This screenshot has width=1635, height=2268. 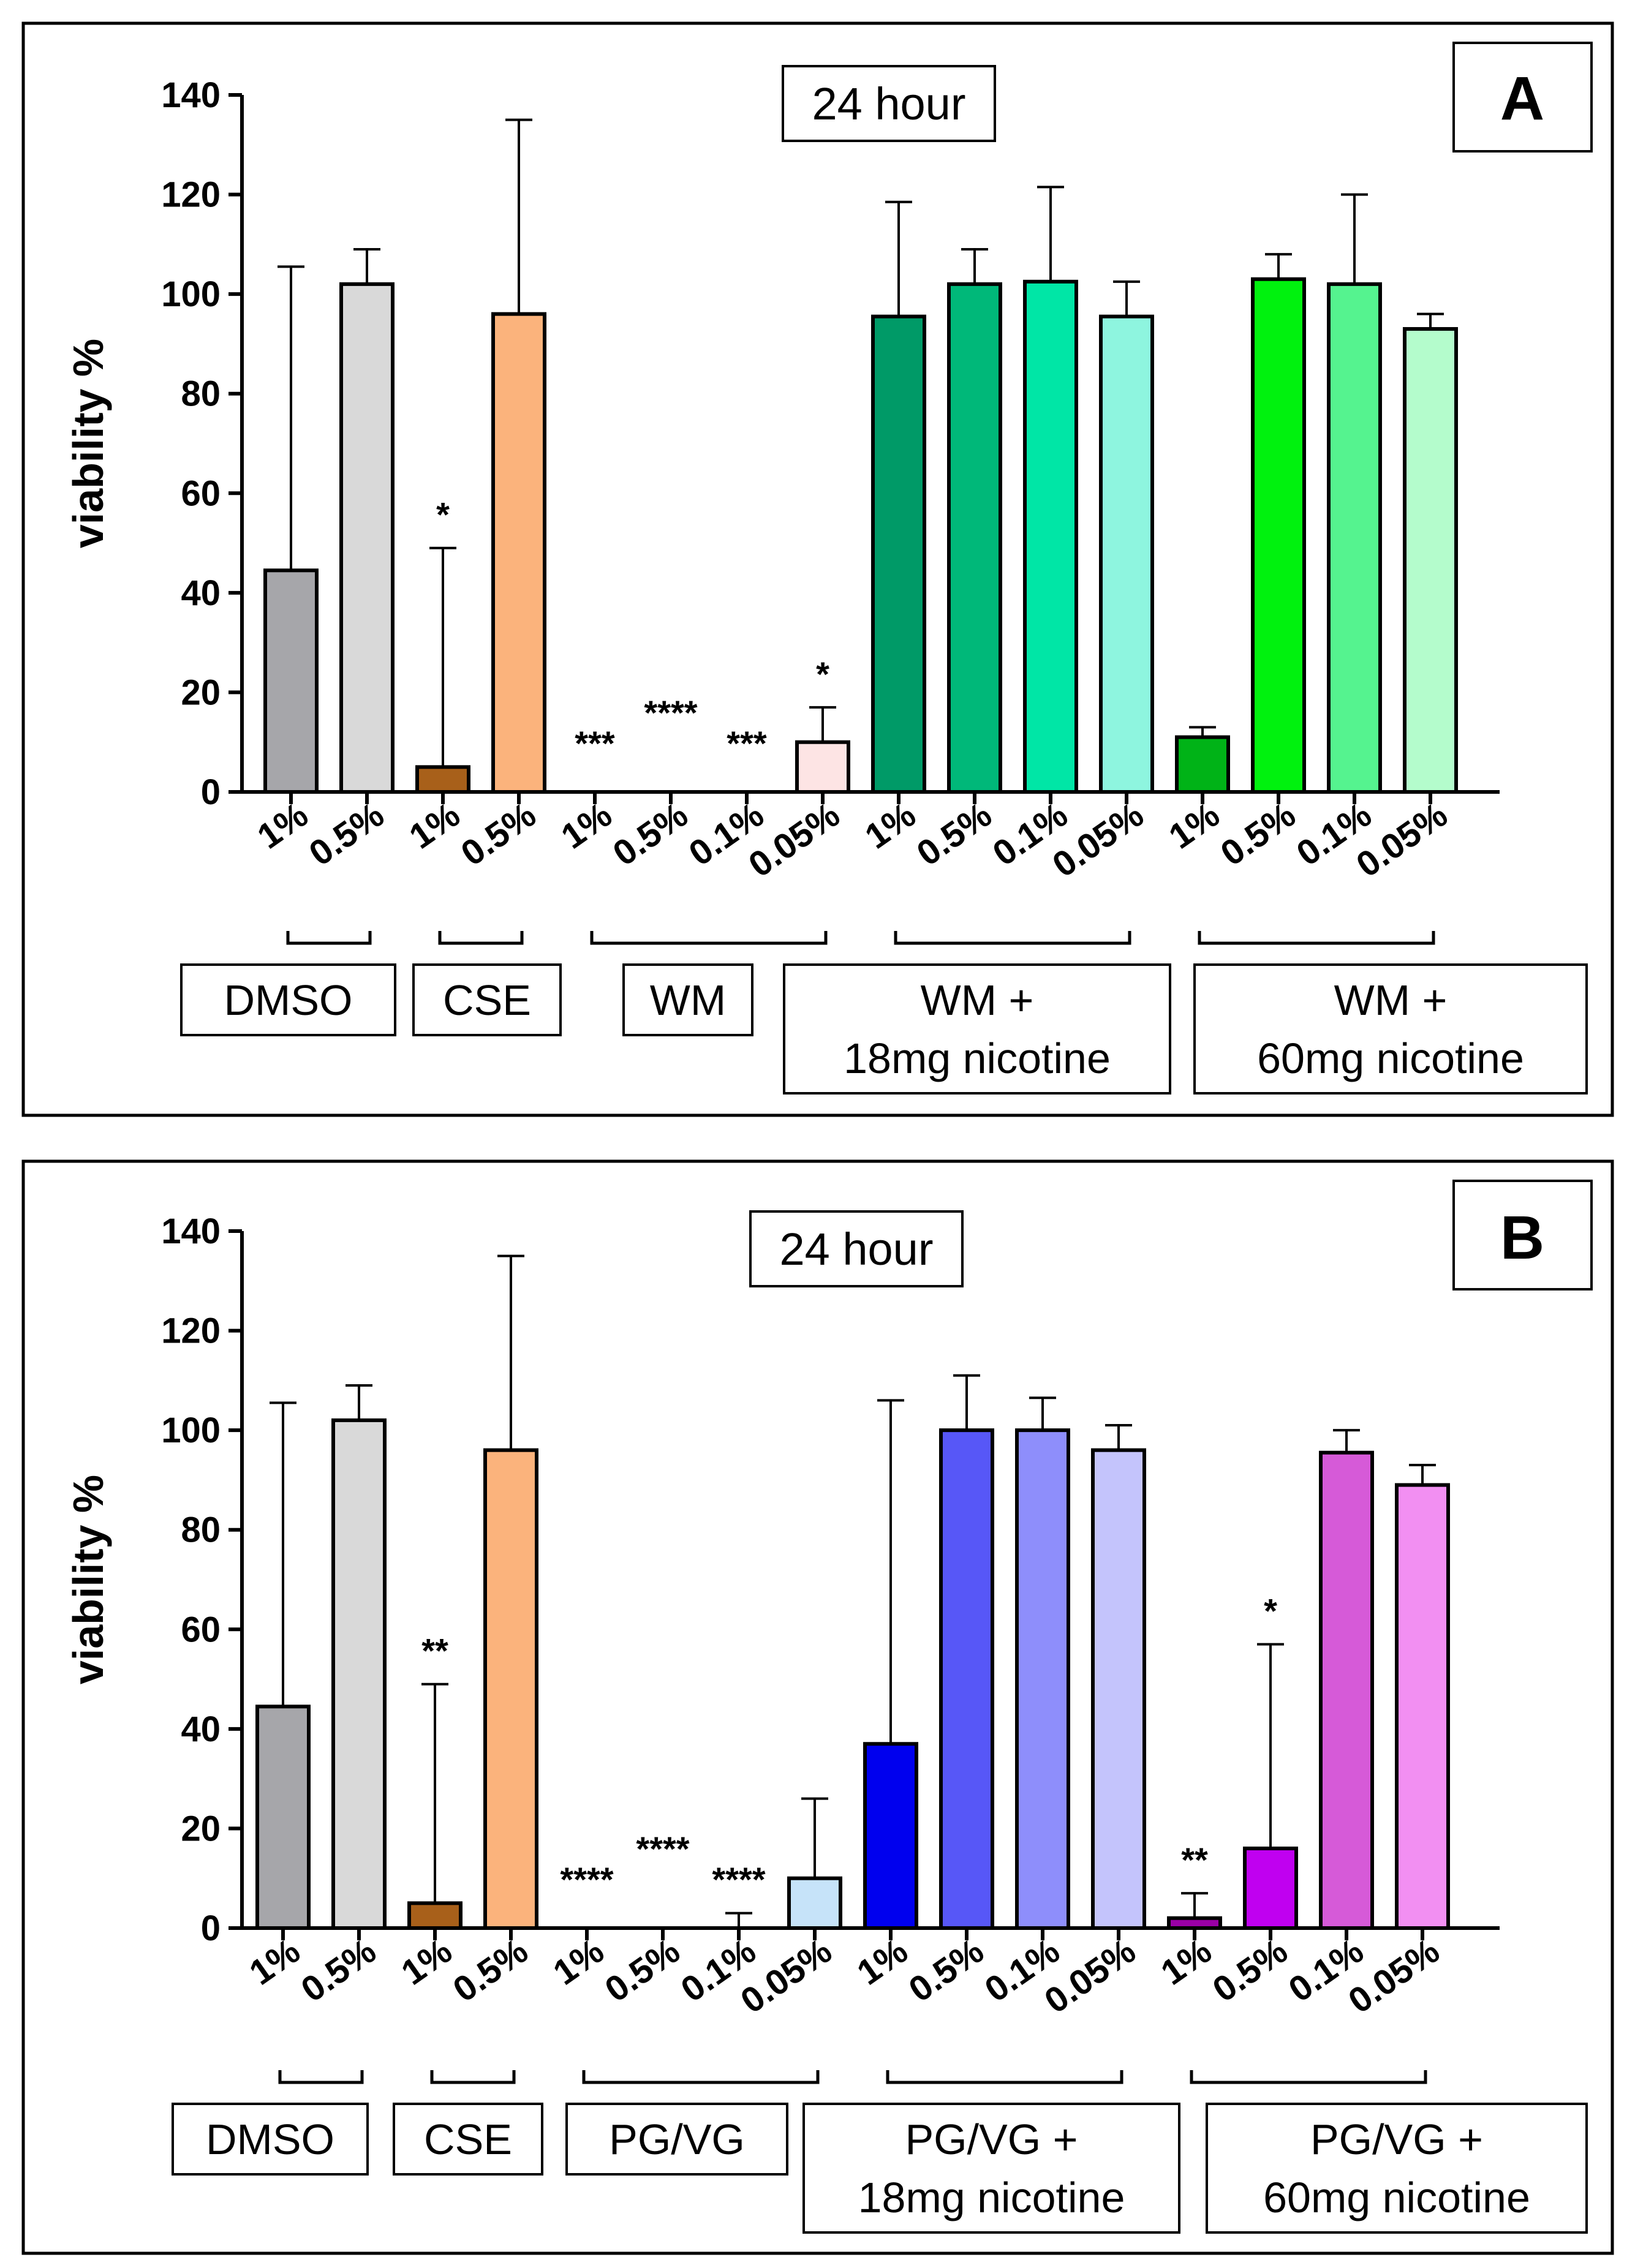 What do you see at coordinates (211, 1928) in the screenshot?
I see `y-tick-label: 0` at bounding box center [211, 1928].